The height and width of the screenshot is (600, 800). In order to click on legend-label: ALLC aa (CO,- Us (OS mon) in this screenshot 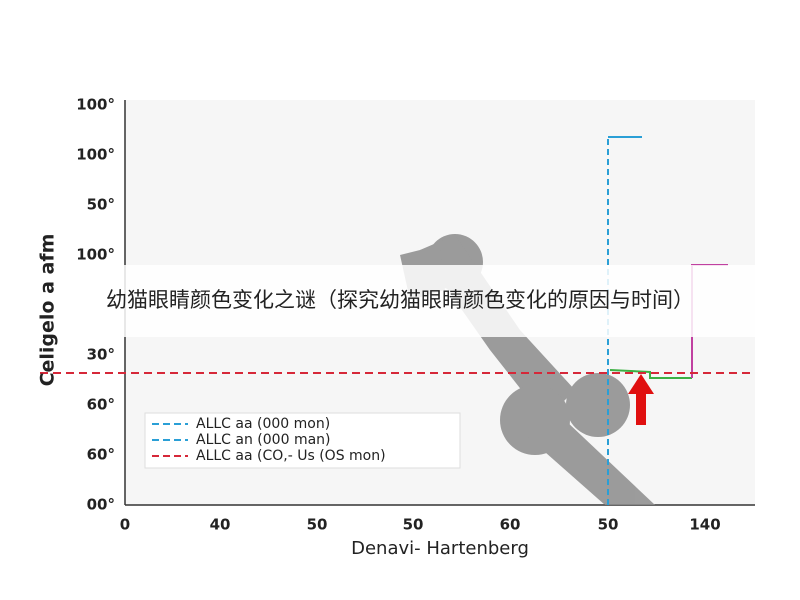, I will do `click(291, 456)`.